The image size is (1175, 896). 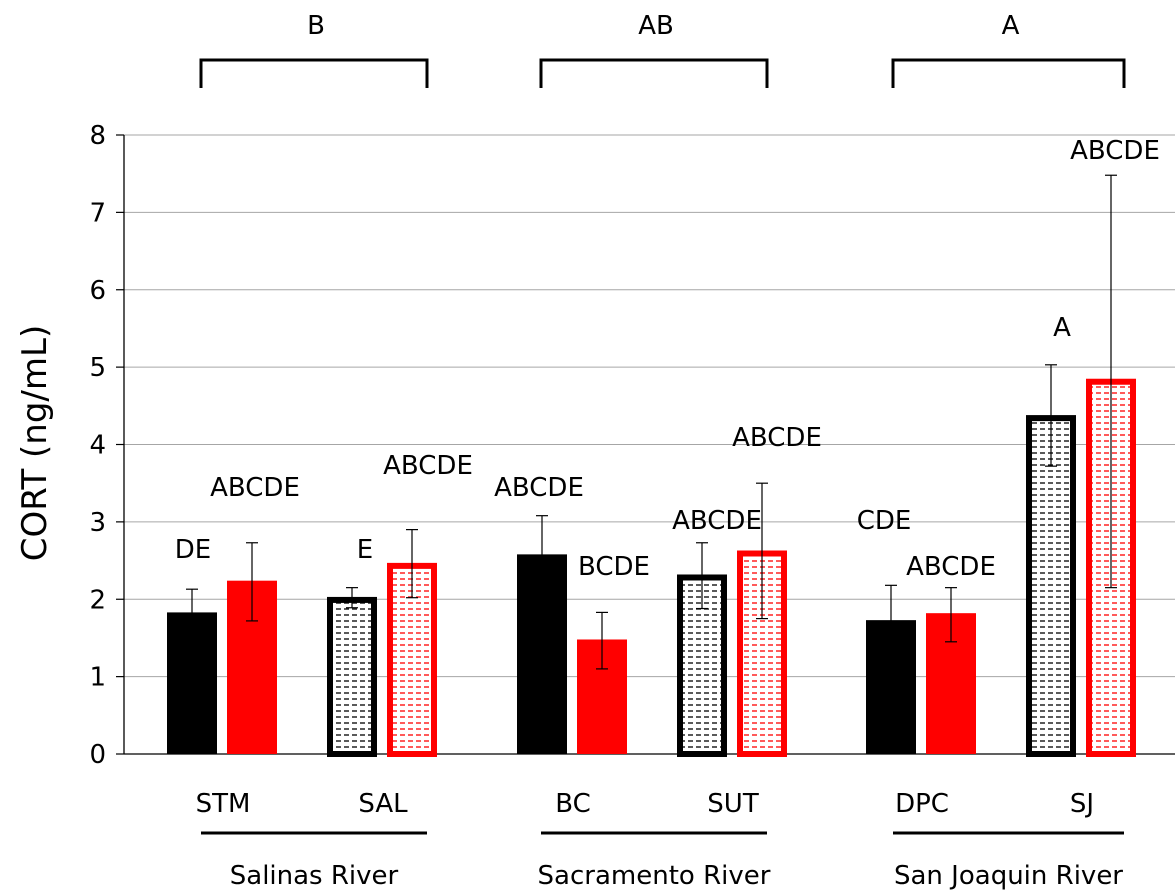 What do you see at coordinates (352, 677) in the screenshot?
I see `bar-sal-black` at bounding box center [352, 677].